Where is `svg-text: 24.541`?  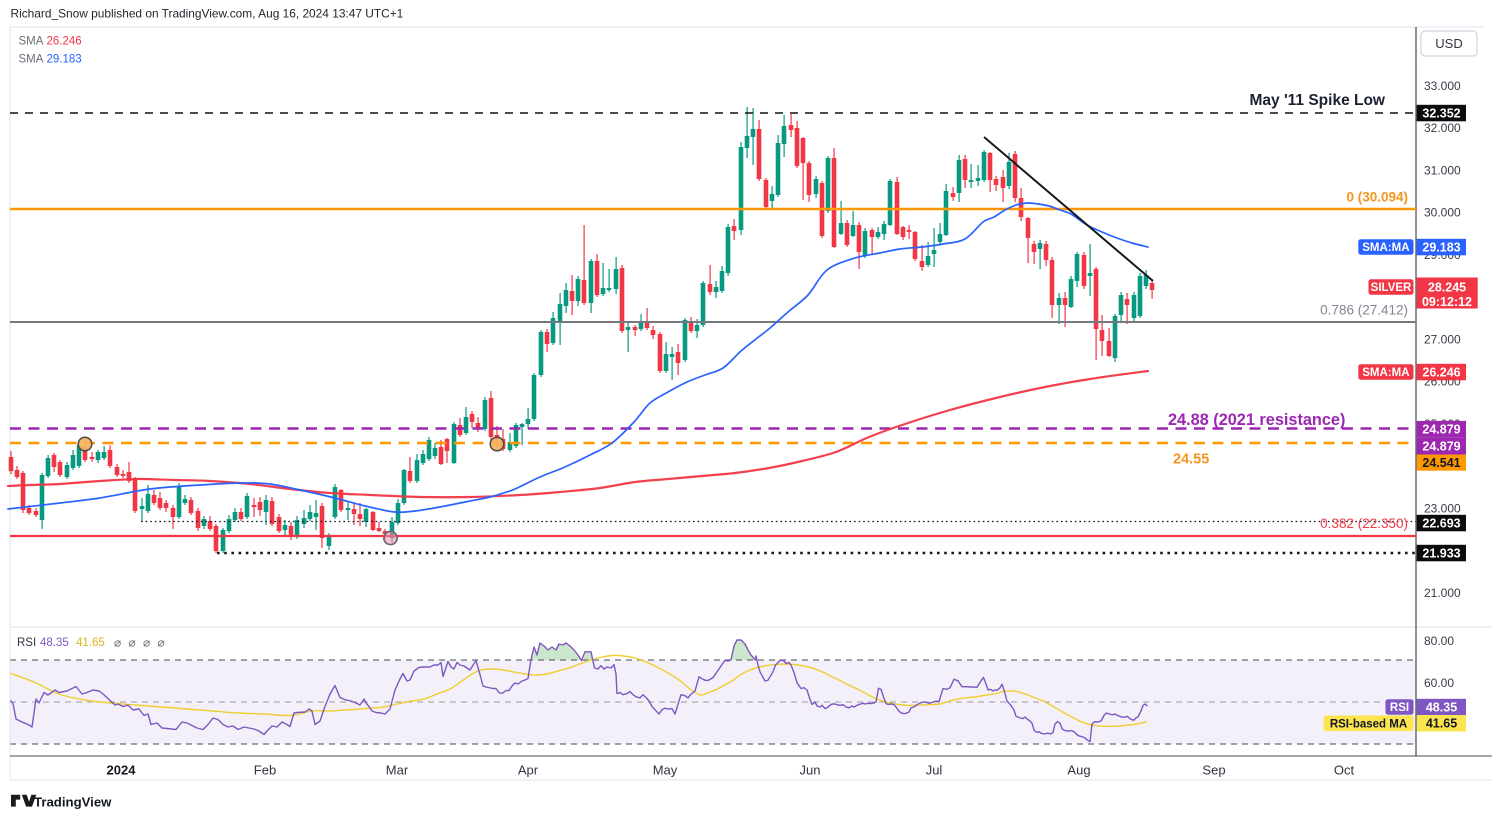 svg-text: 24.541 is located at coordinates (1441, 463).